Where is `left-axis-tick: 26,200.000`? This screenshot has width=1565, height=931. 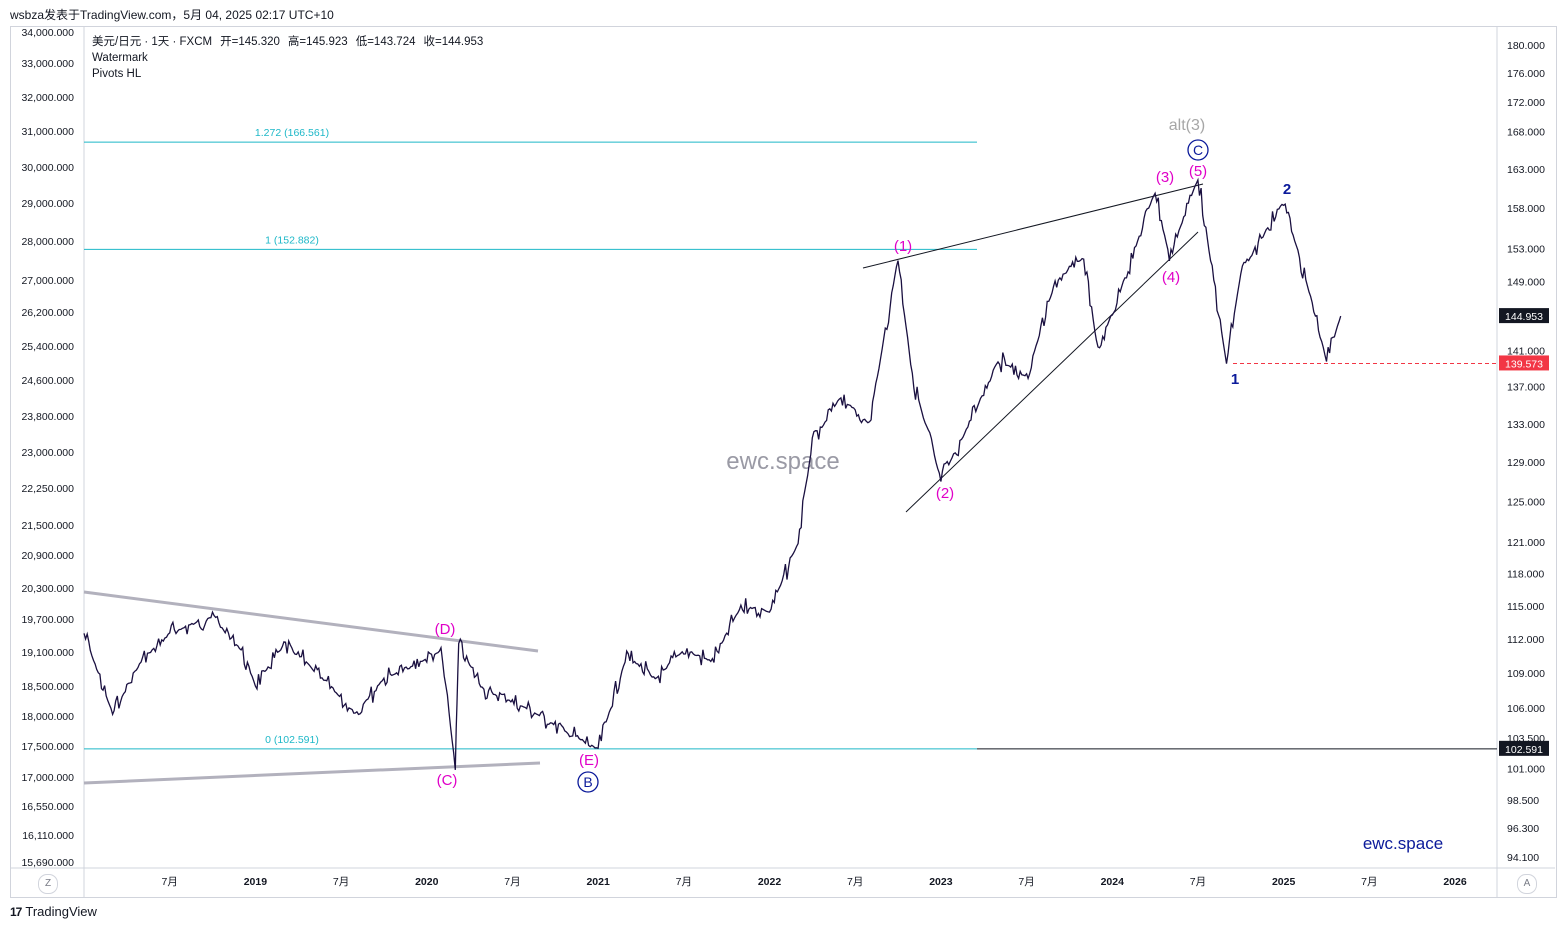 left-axis-tick: 26,200.000 is located at coordinates (47, 313).